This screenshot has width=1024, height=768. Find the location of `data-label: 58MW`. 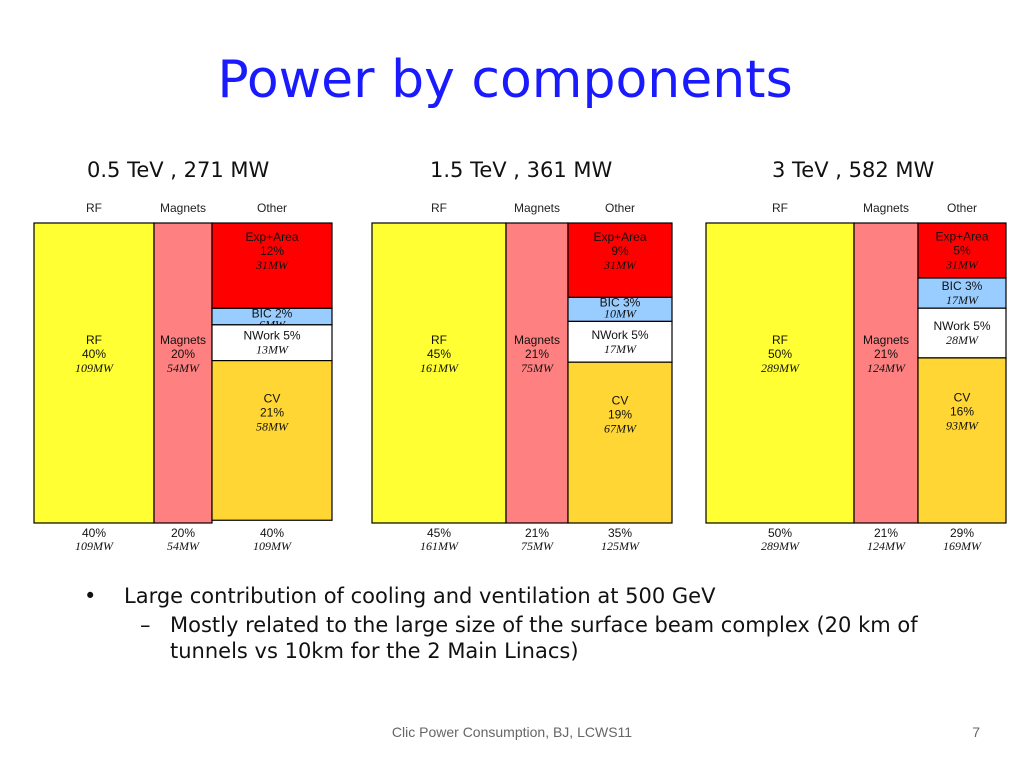

data-label: 58MW is located at coordinates (272, 426).